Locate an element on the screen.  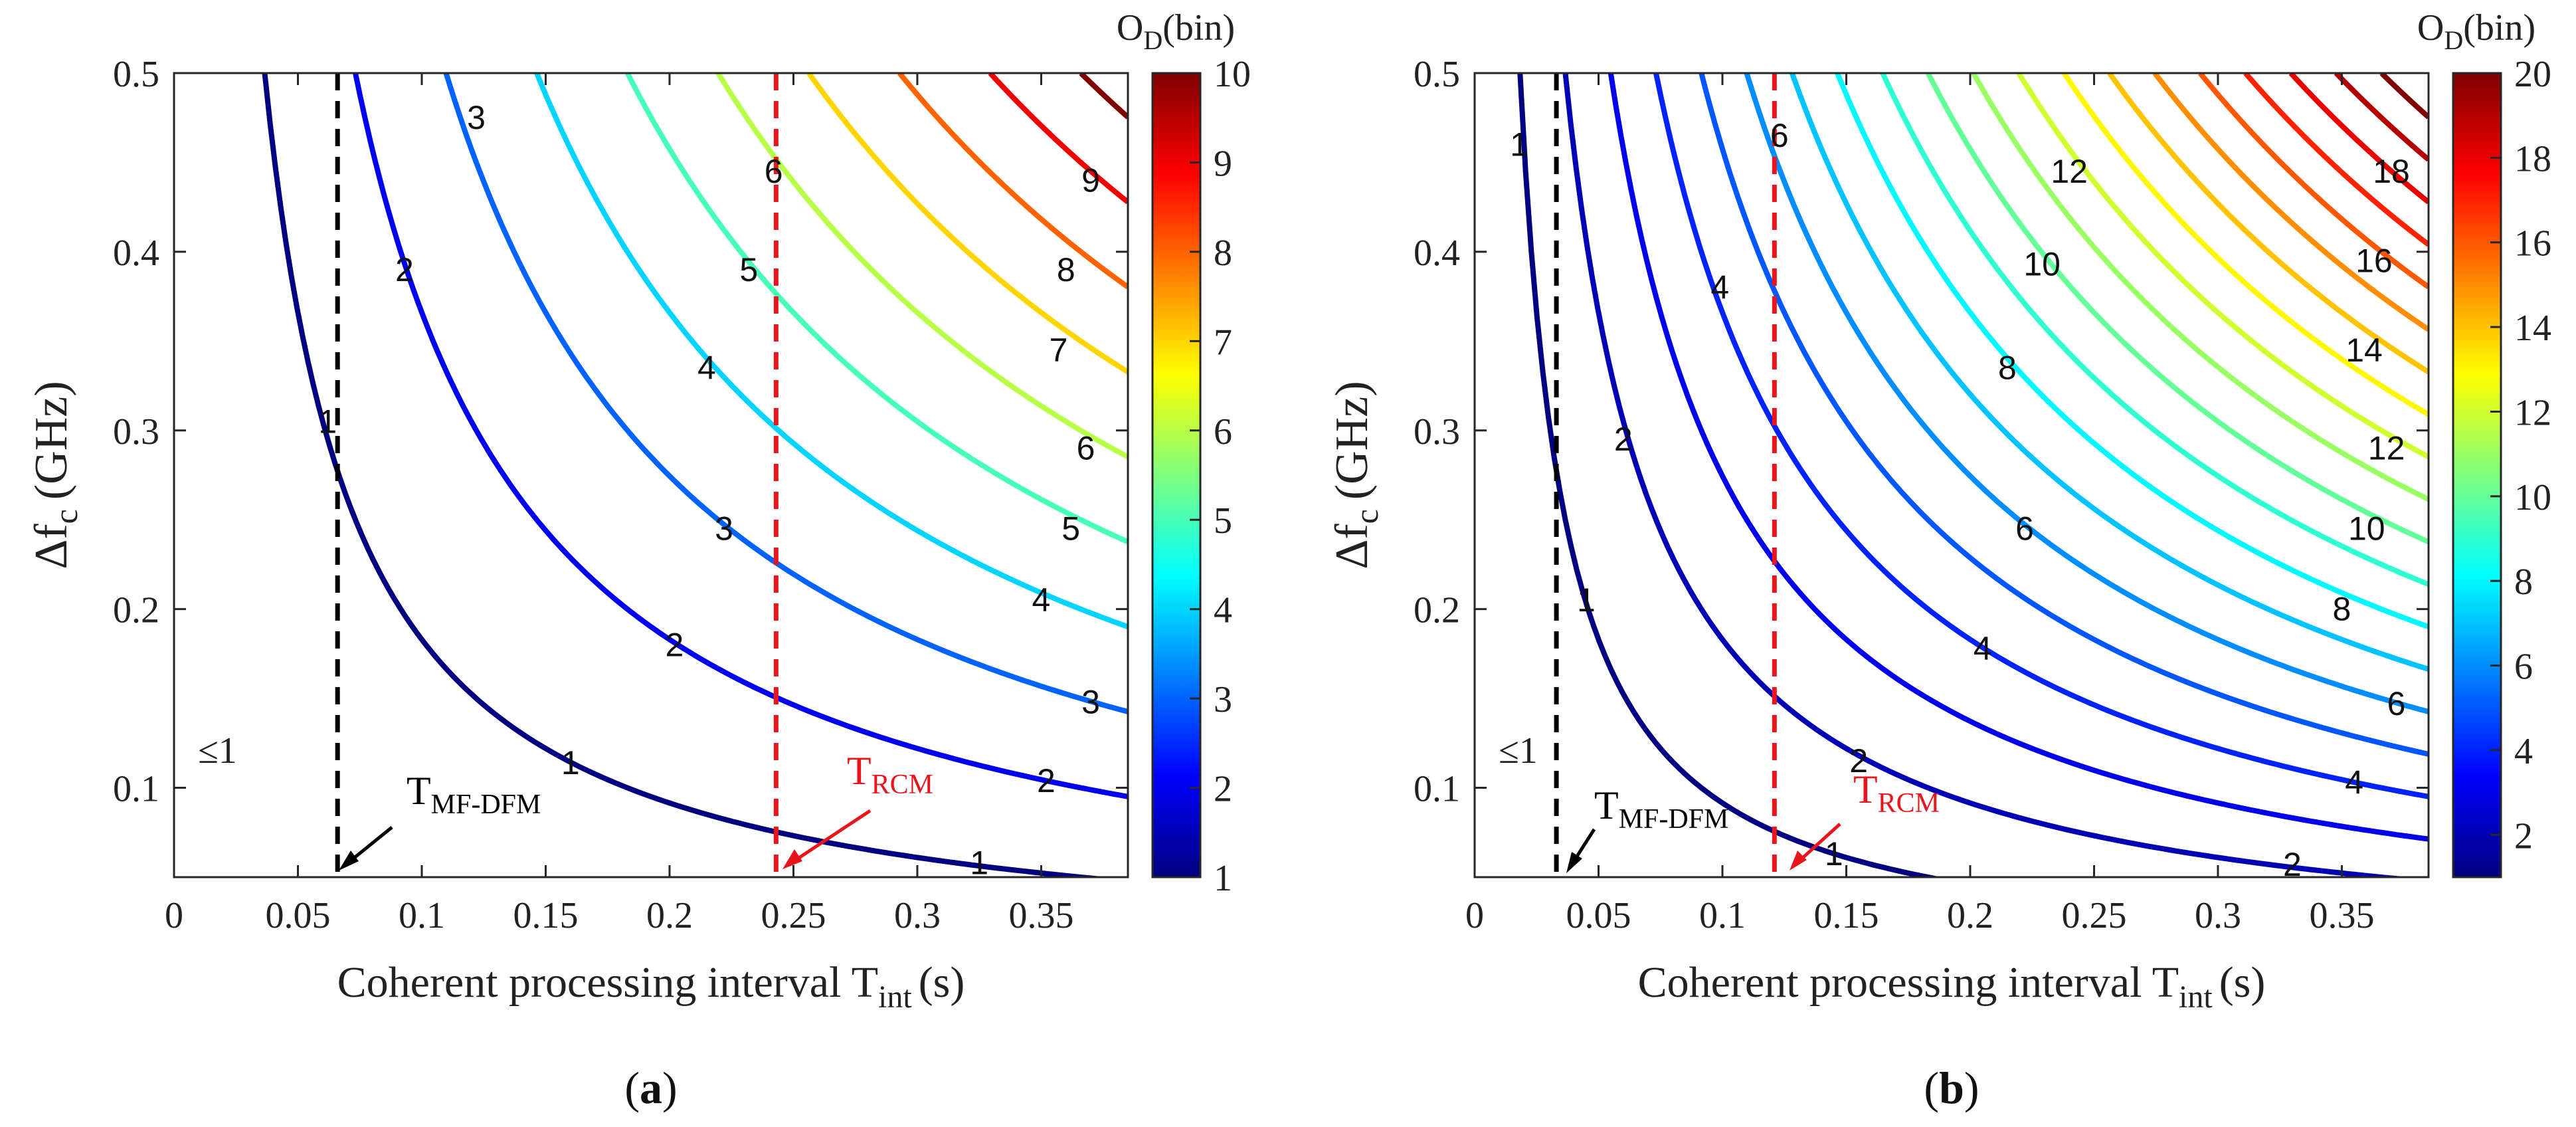
svg-text: TRCM is located at coordinates (890, 775).